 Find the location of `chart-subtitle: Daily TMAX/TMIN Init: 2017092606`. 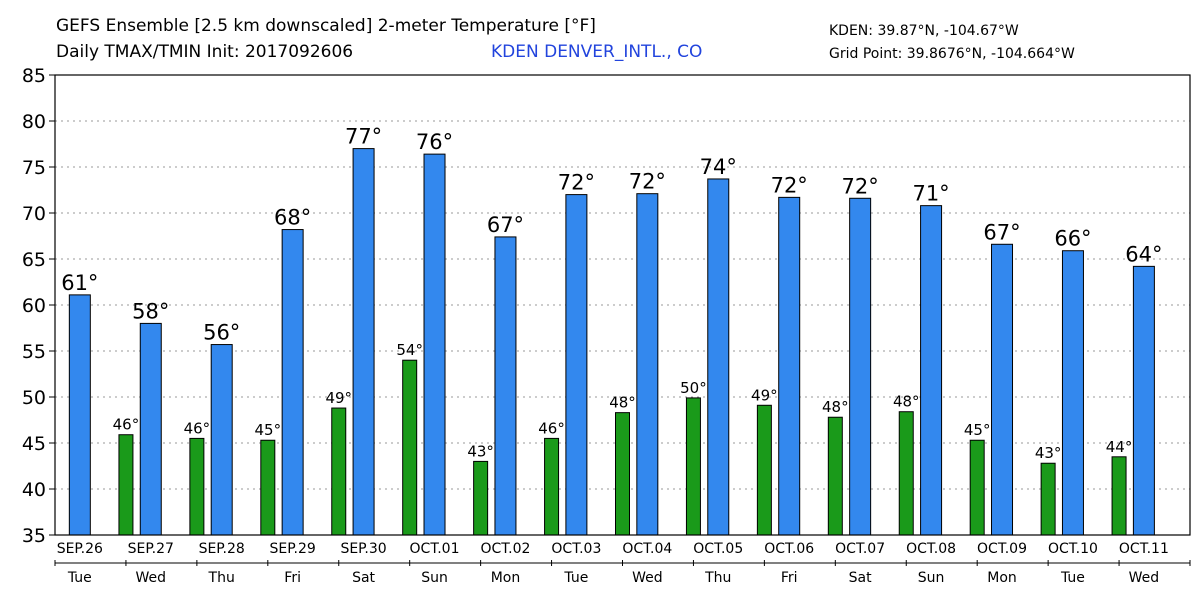

chart-subtitle: Daily TMAX/TMIN Init: 2017092606 is located at coordinates (205, 52).